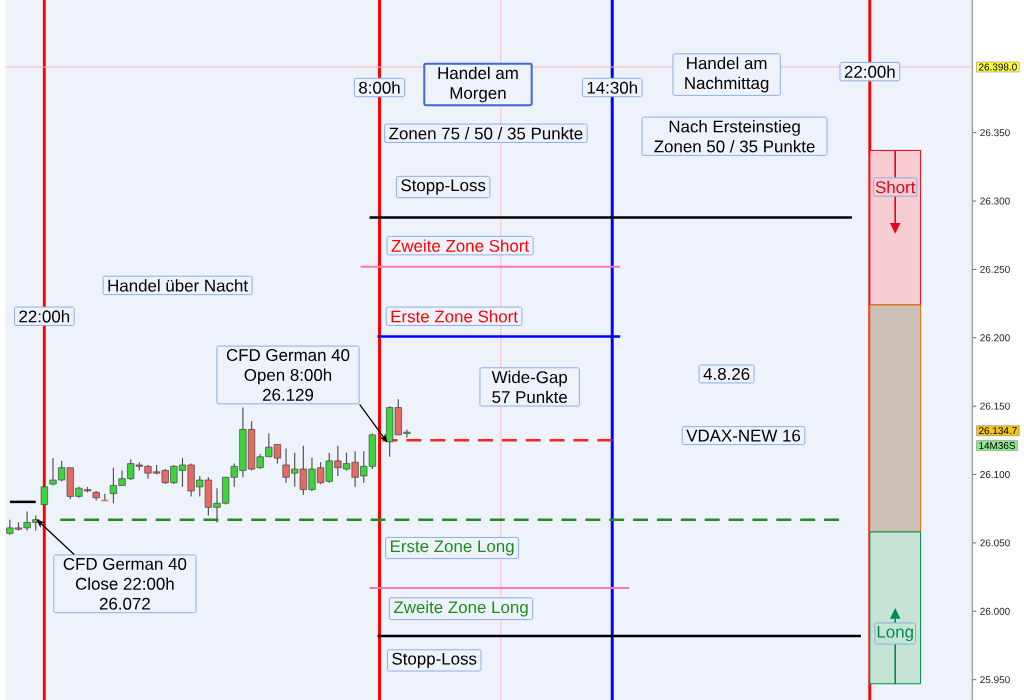 The width and height of the screenshot is (1024, 700). What do you see at coordinates (460, 608) in the screenshot?
I see `ref-line-label: Zweite Zone Long` at bounding box center [460, 608].